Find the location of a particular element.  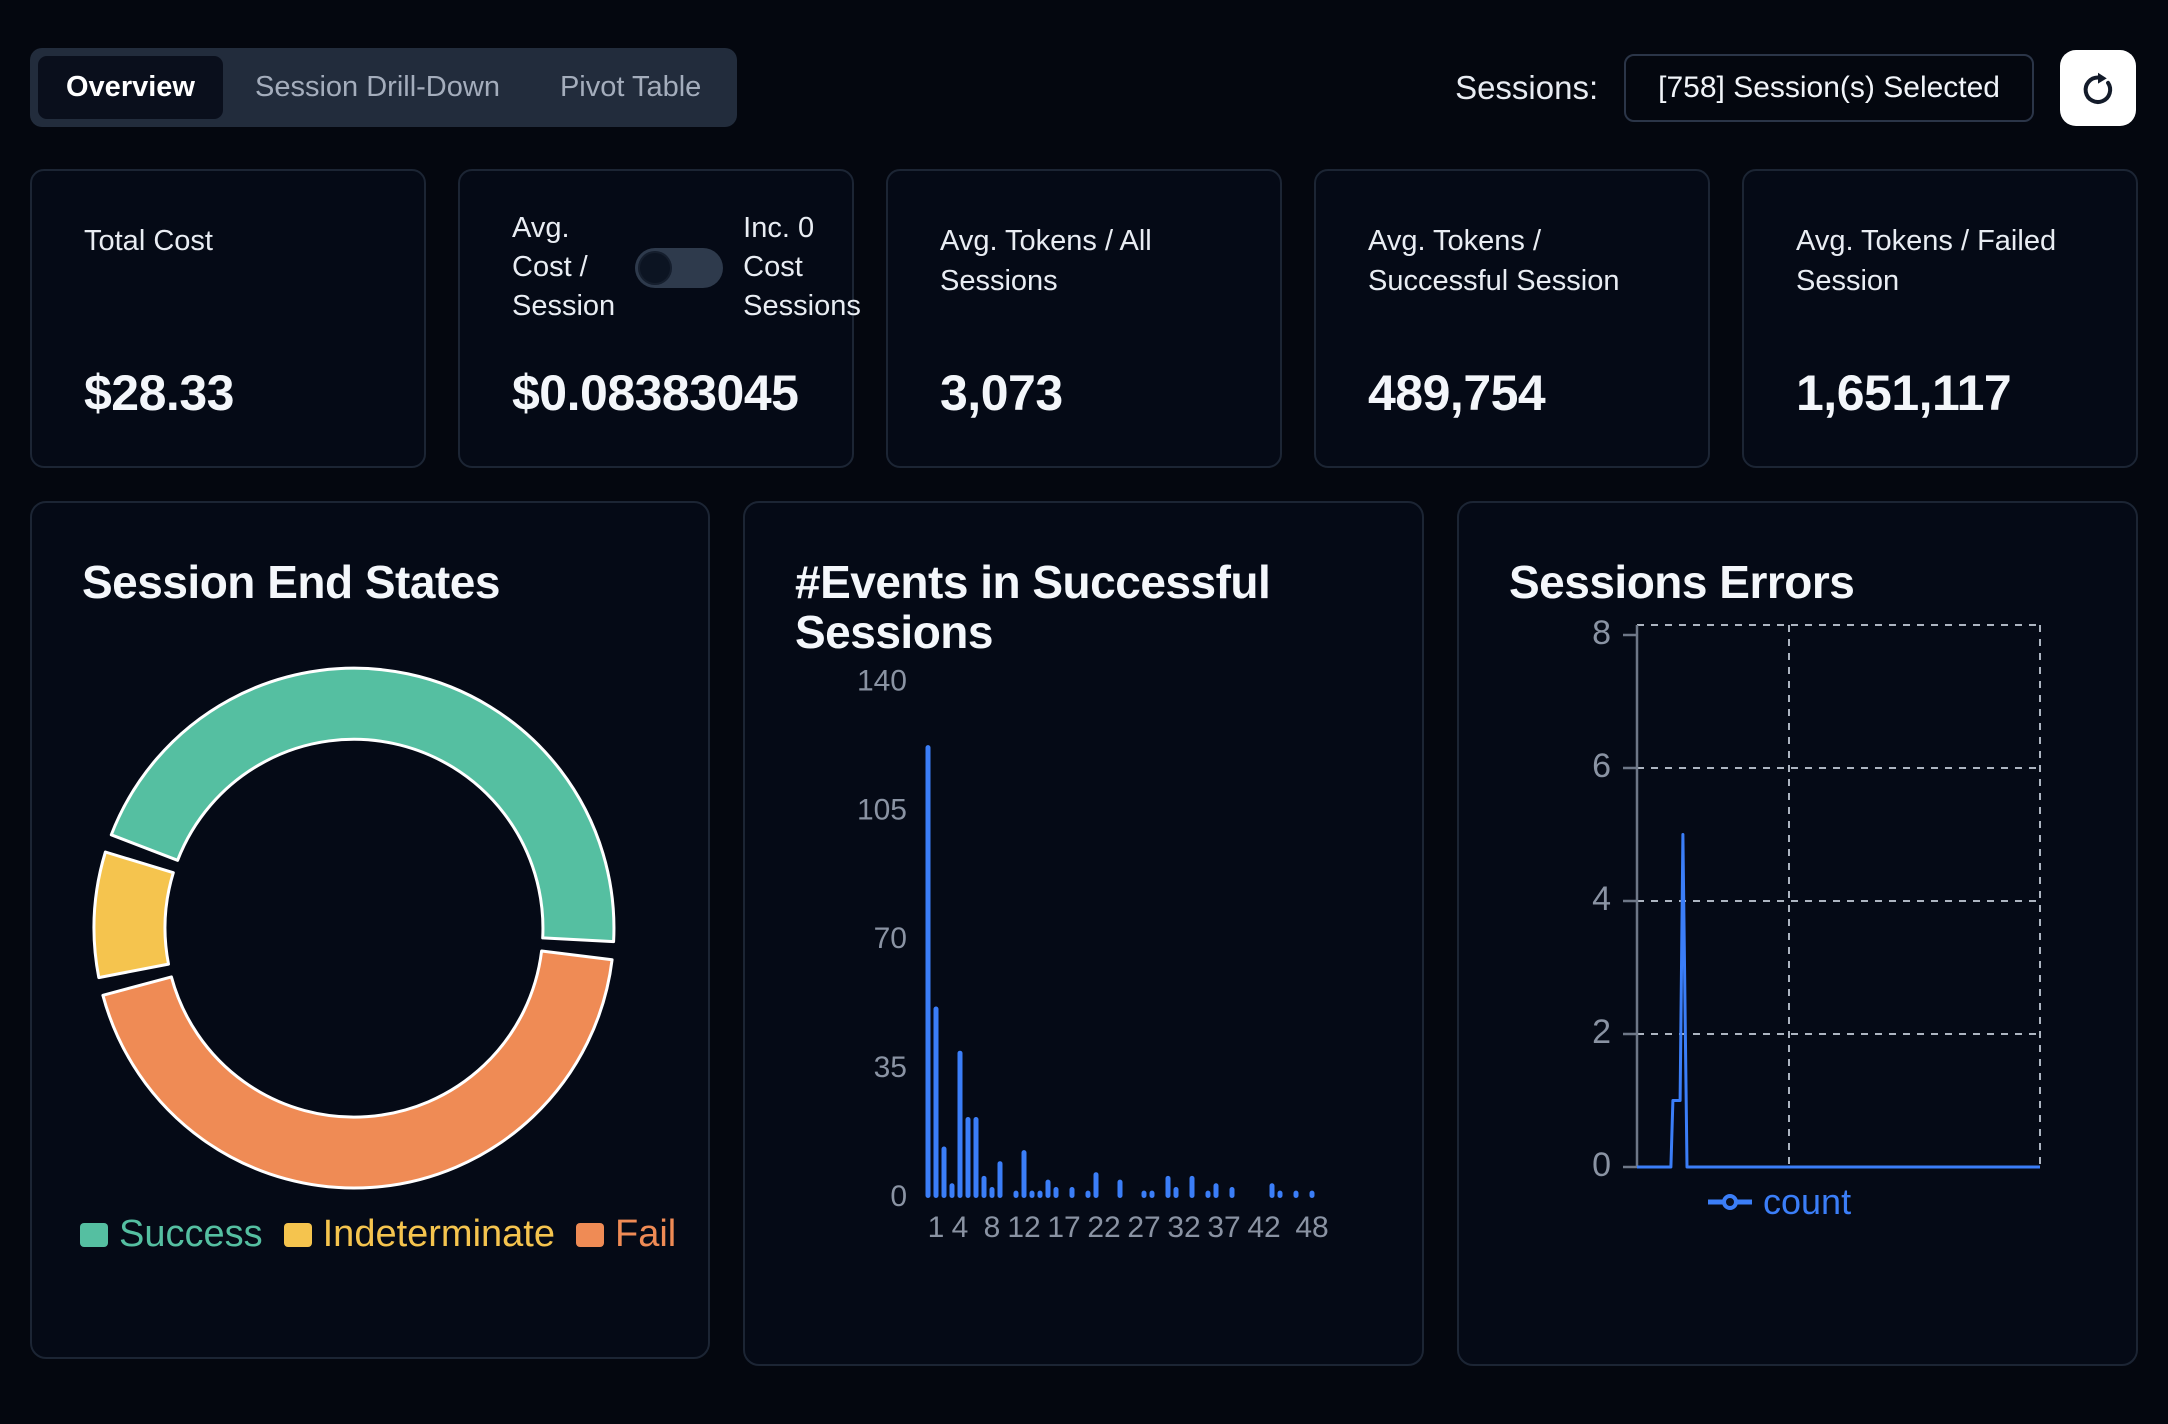

tab-overview: Overview is located at coordinates (130, 87).